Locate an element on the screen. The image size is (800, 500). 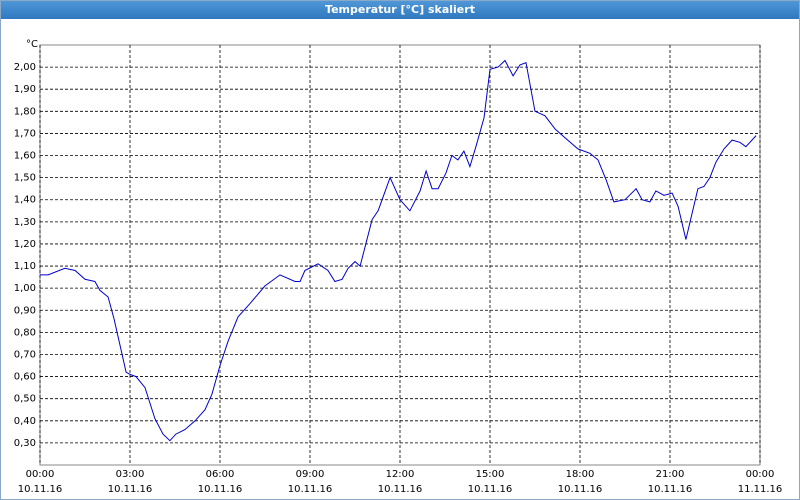
x-tick-label: 21:00 is located at coordinates (670, 474).